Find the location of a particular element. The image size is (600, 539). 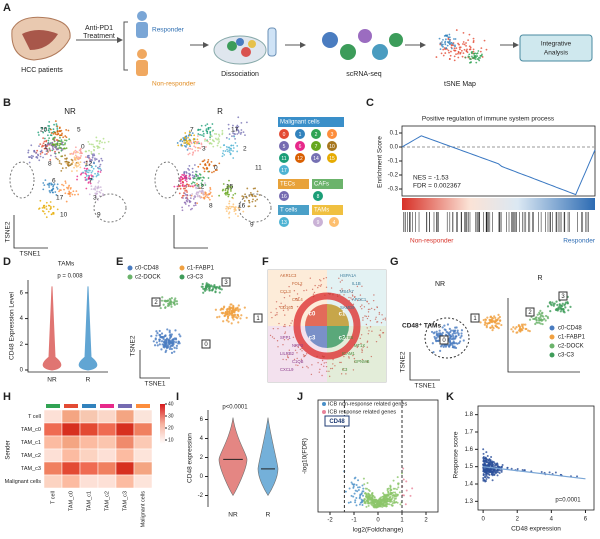

label: c1-FABP1 is located at coordinates (201, 269).